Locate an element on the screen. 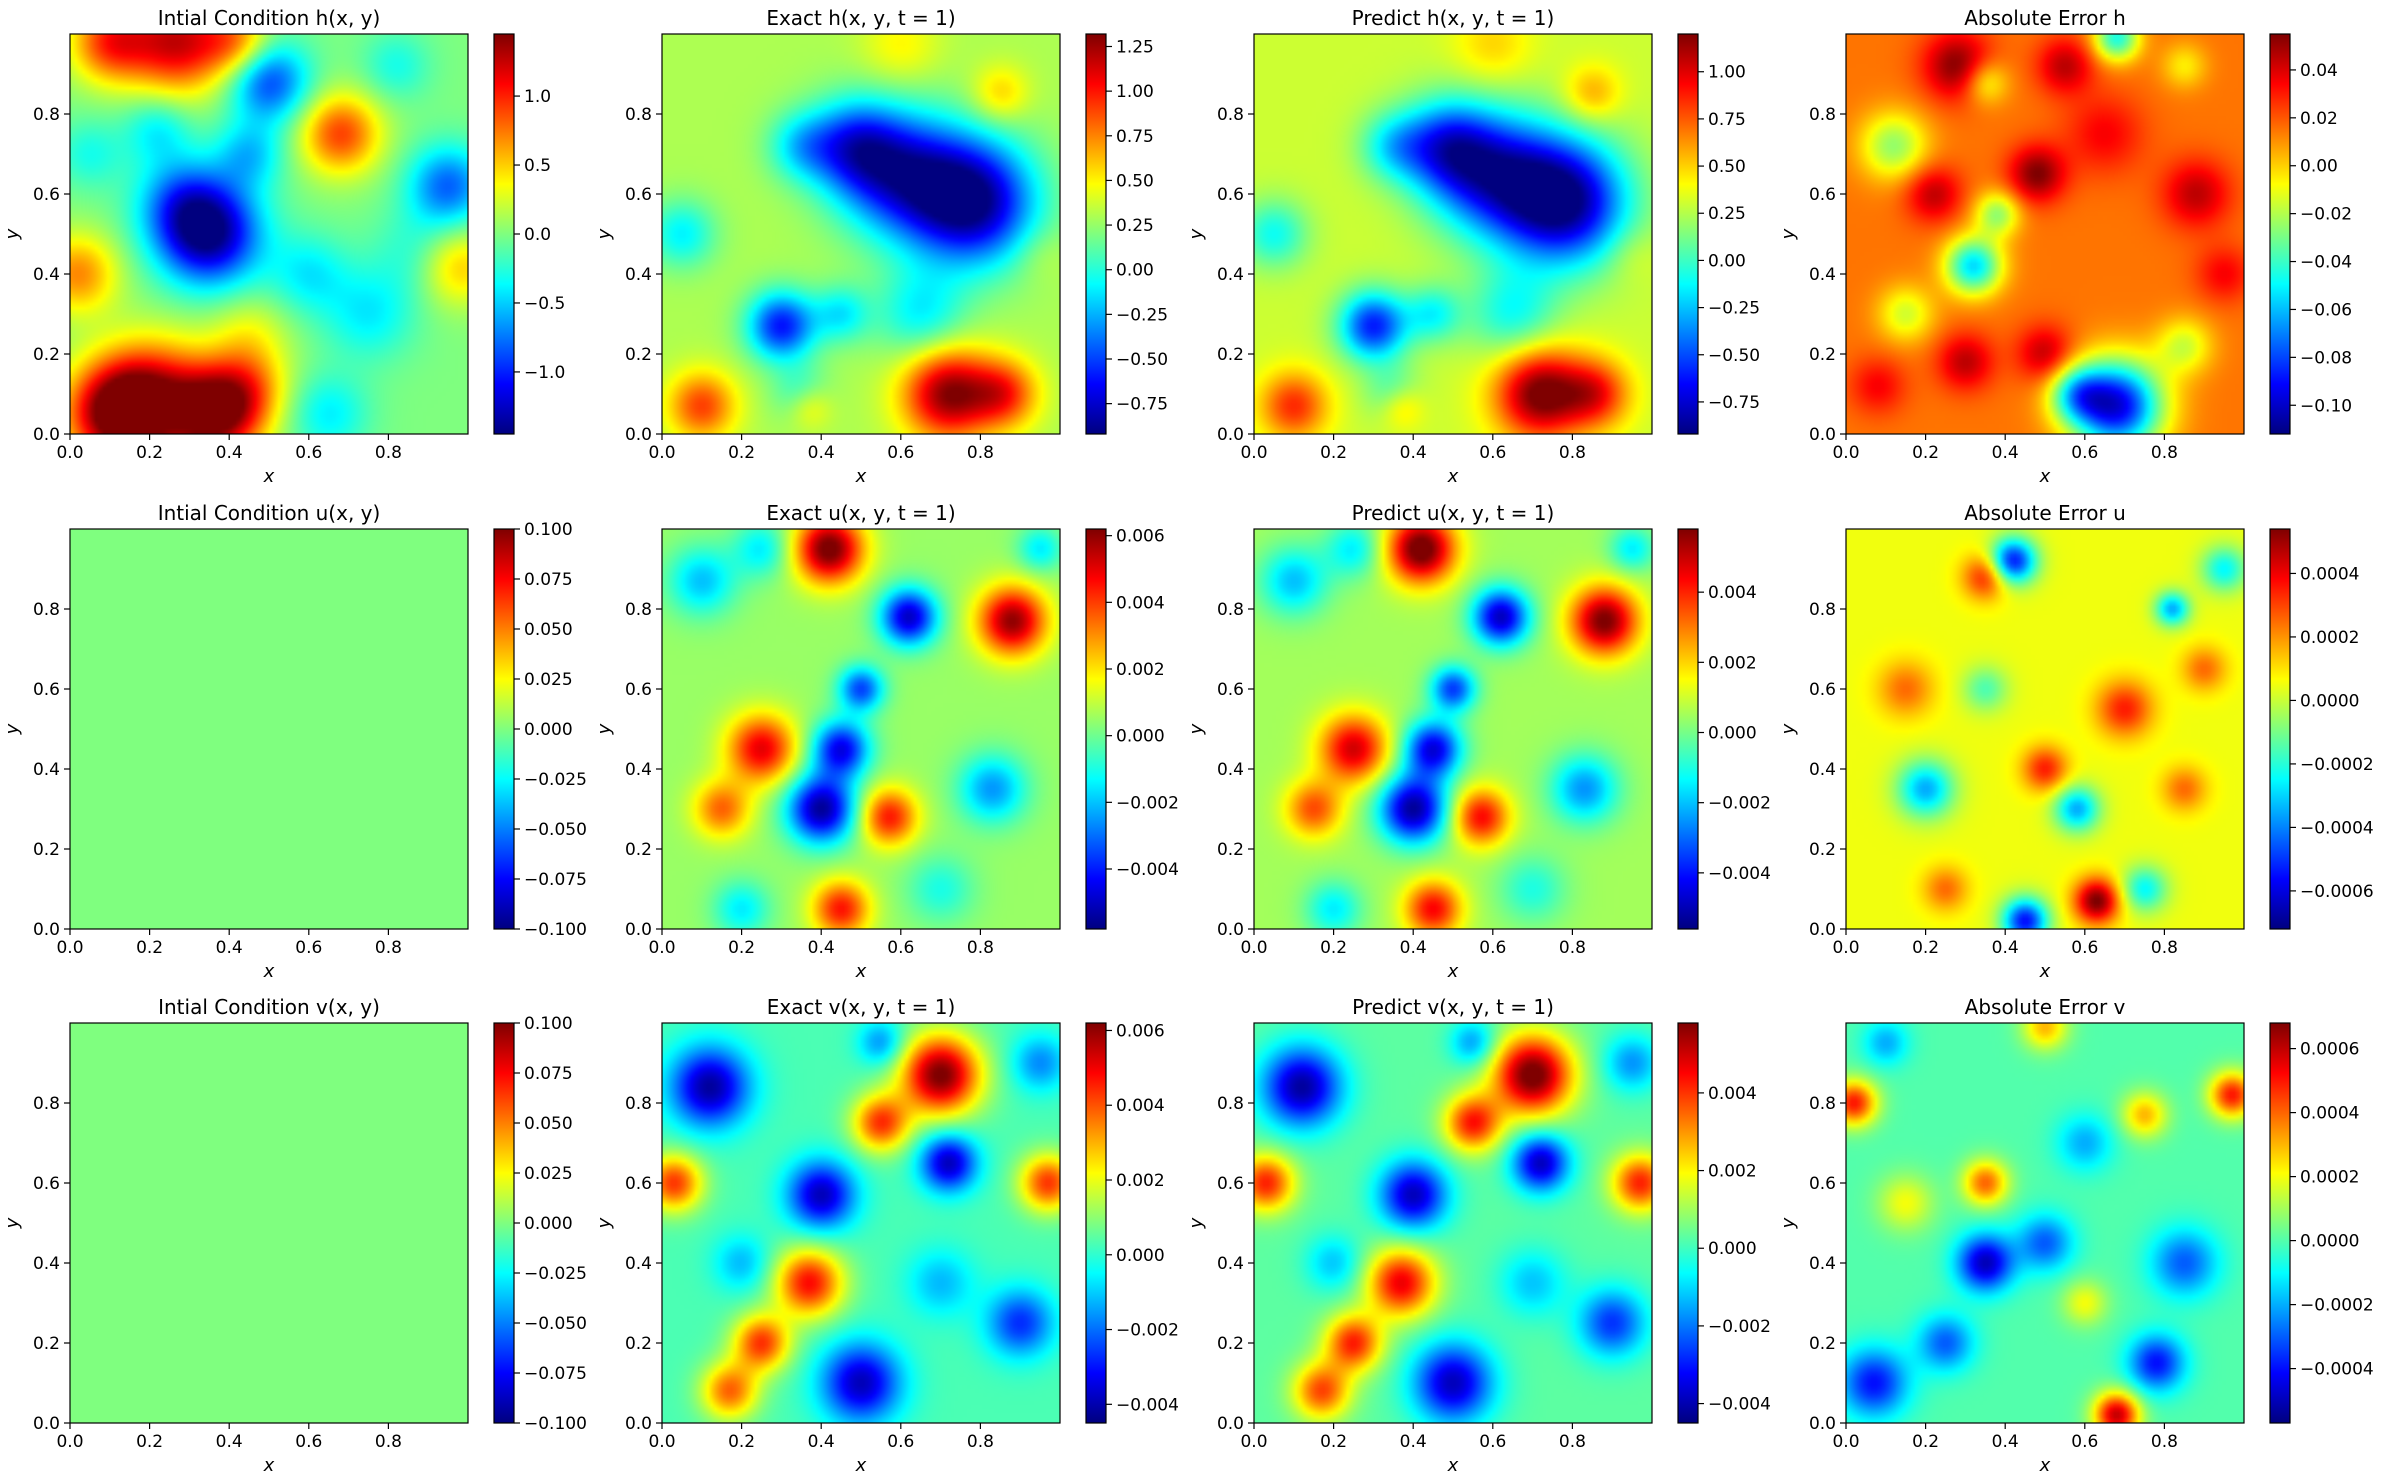 This screenshot has width=2383, height=1482. colorbar-tick-label: −0.0004 is located at coordinates (2337, 1370).